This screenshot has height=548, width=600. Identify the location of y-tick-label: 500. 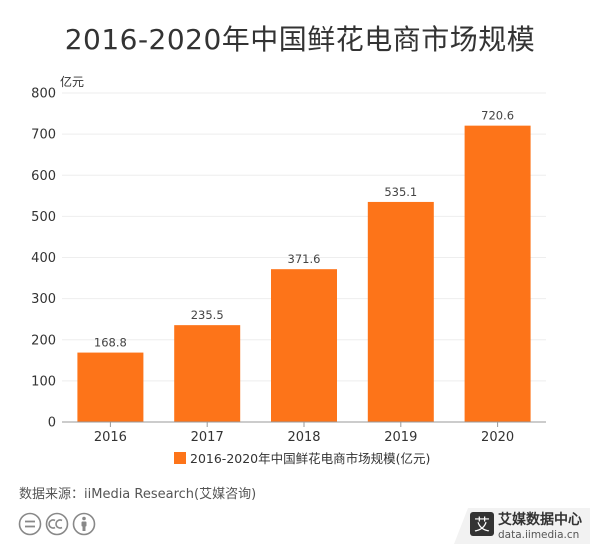
(43, 217).